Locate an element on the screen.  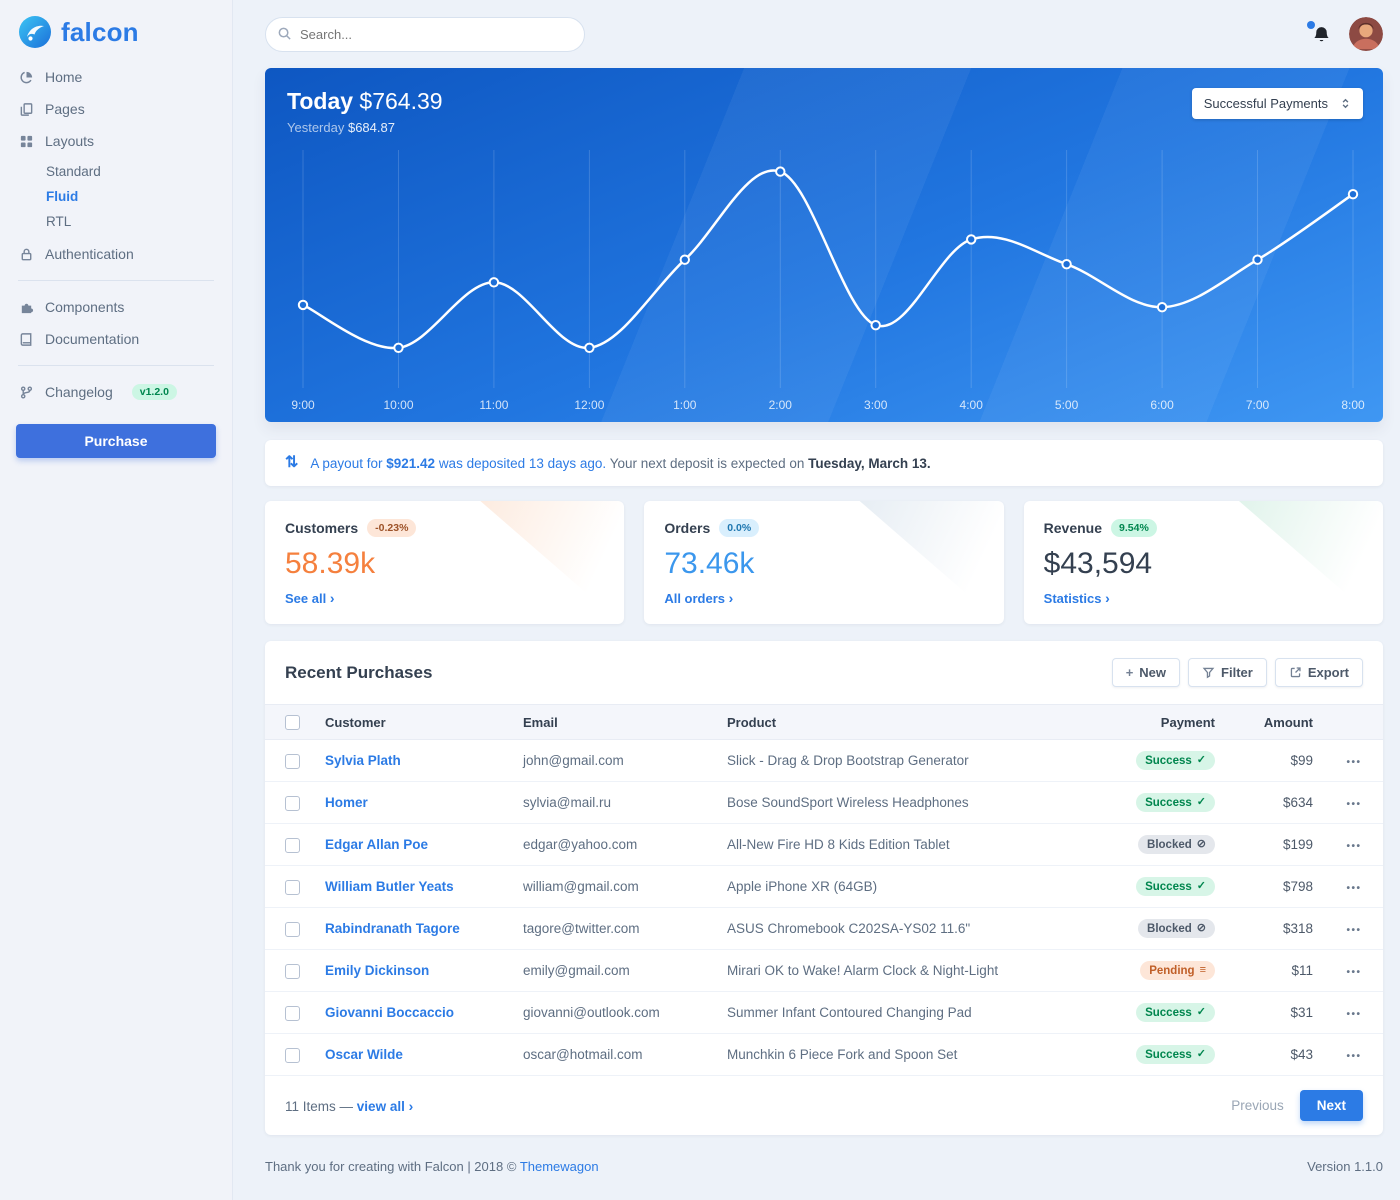
svg-text: 7:00 is located at coordinates (1258, 405).